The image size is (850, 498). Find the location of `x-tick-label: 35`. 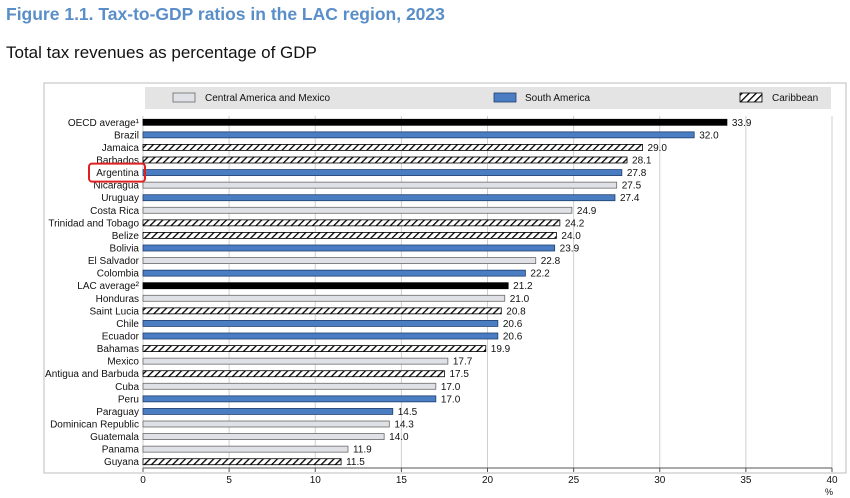

x-tick-label: 35 is located at coordinates (746, 480).